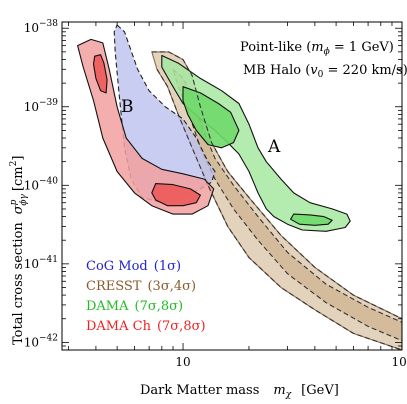 This screenshot has height=404, width=407. Describe the element at coordinates (320, 390) in the screenshot. I see `x-axis-unit: [GeV]` at that location.